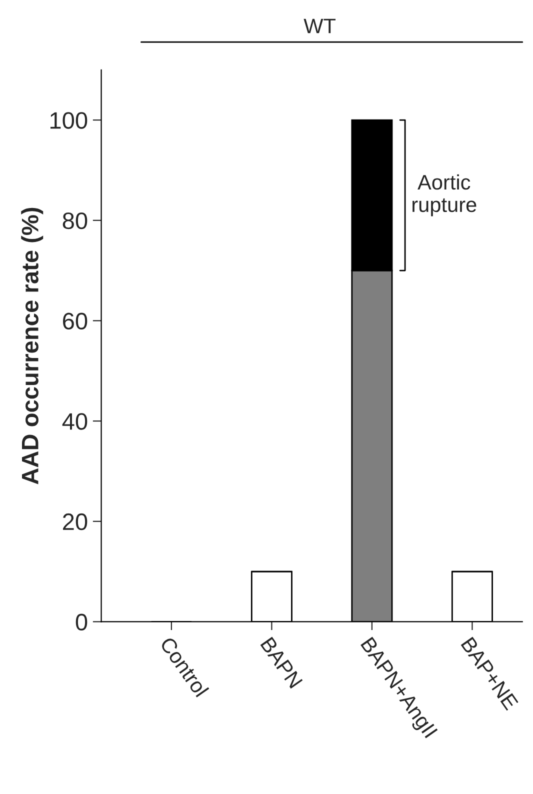 Image resolution: width=533 pixels, height=794 pixels. What do you see at coordinates (69, 120) in the screenshot?
I see `y-tick-label: 100` at bounding box center [69, 120].